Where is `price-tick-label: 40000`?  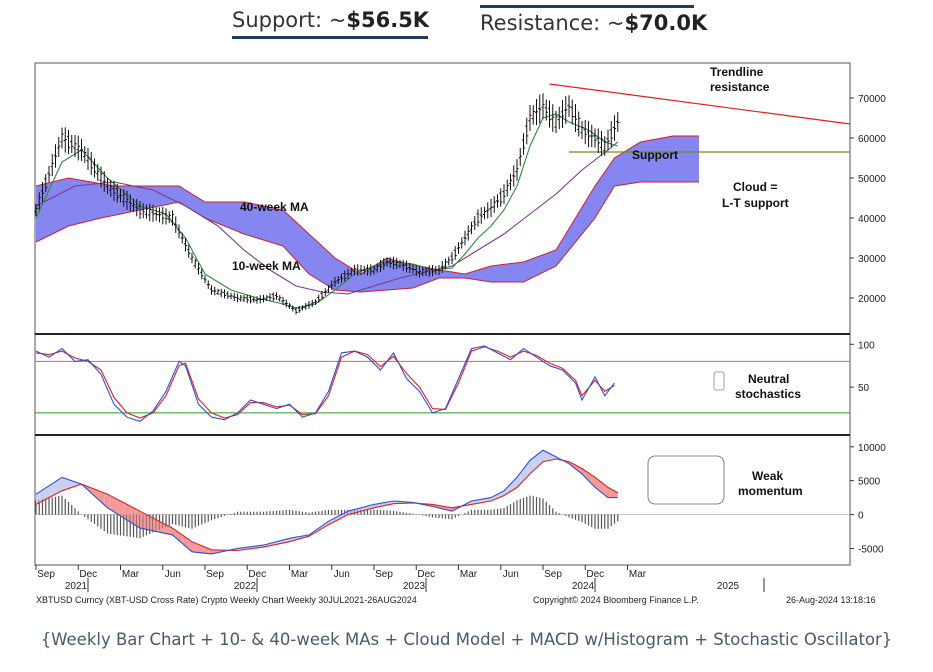
price-tick-label: 40000 is located at coordinates (872, 219).